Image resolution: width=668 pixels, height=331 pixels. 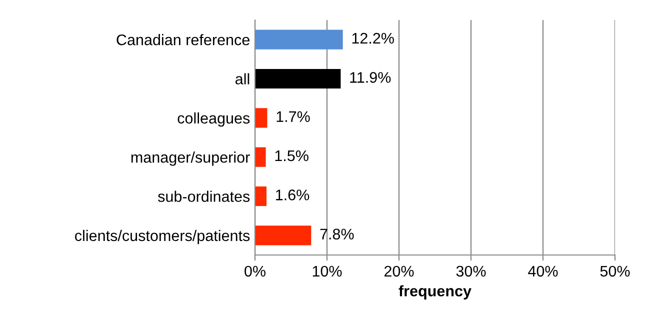 I want to click on x-tick-label: 30%, so click(x=471, y=271).